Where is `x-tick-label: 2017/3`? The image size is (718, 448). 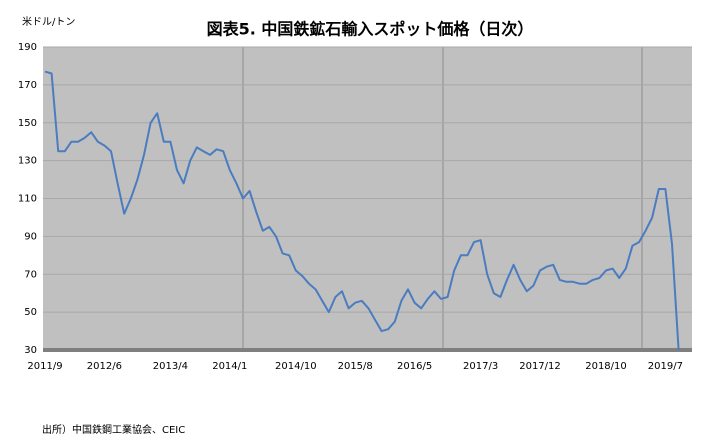
x-tick-label: 2017/3 is located at coordinates (480, 366).